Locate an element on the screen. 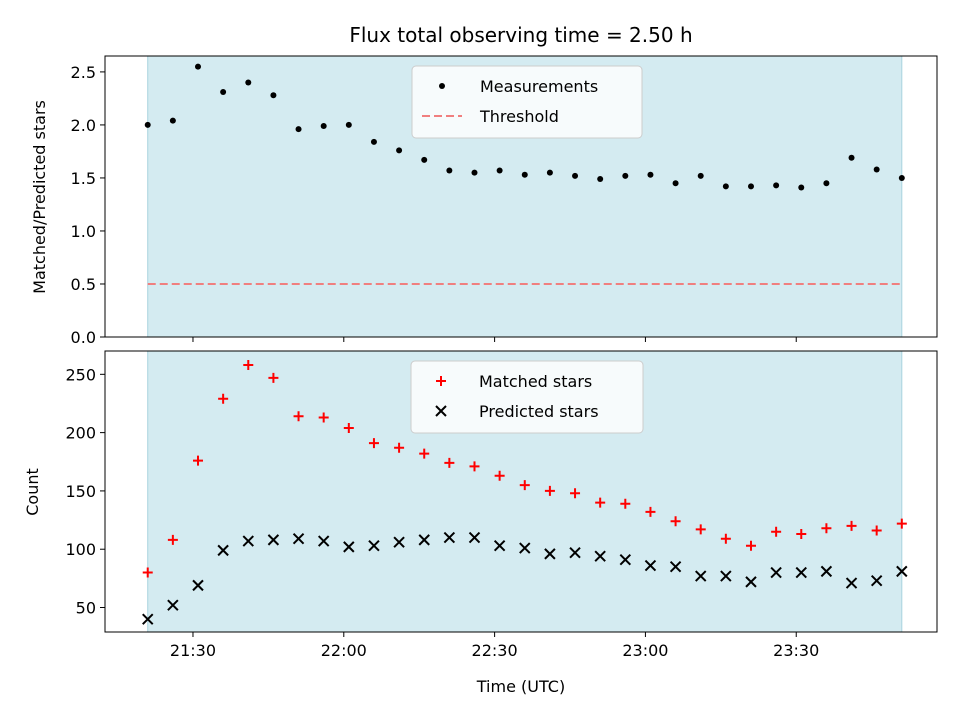 This screenshot has height=720, width=960. measurements-series is located at coordinates (524, 127).